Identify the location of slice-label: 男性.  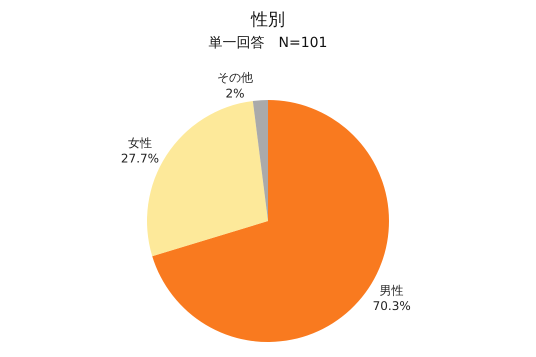
(392, 290).